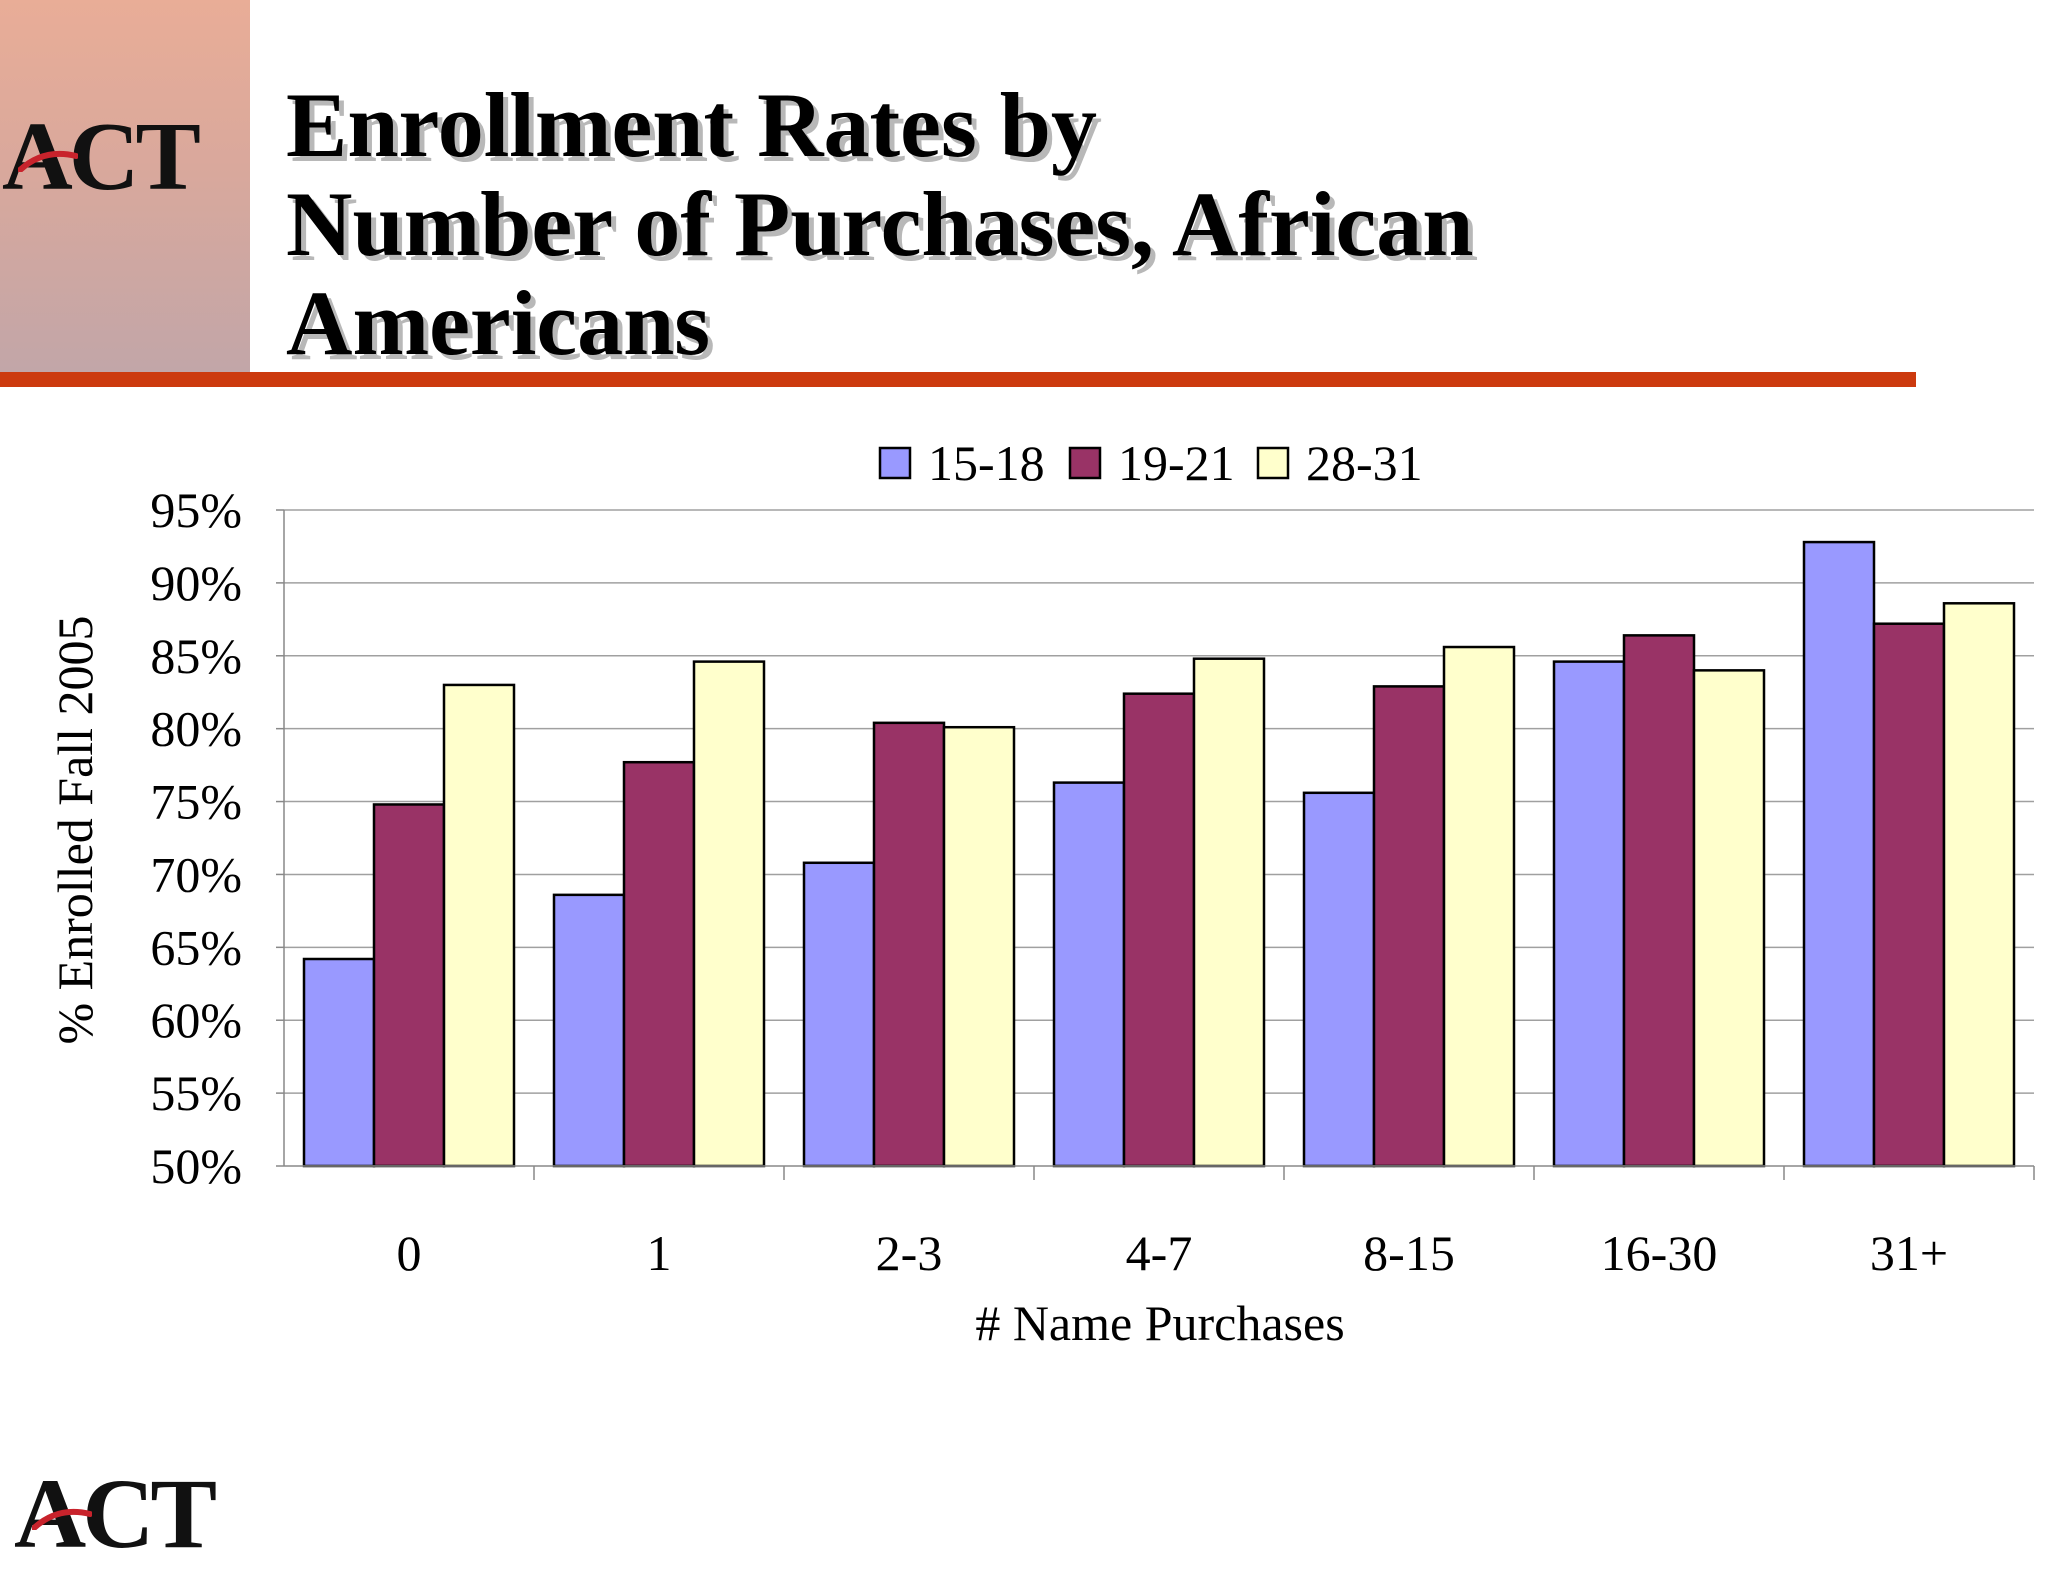  Describe the element at coordinates (196, 656) in the screenshot. I see `y-tick-label: 85%` at that location.